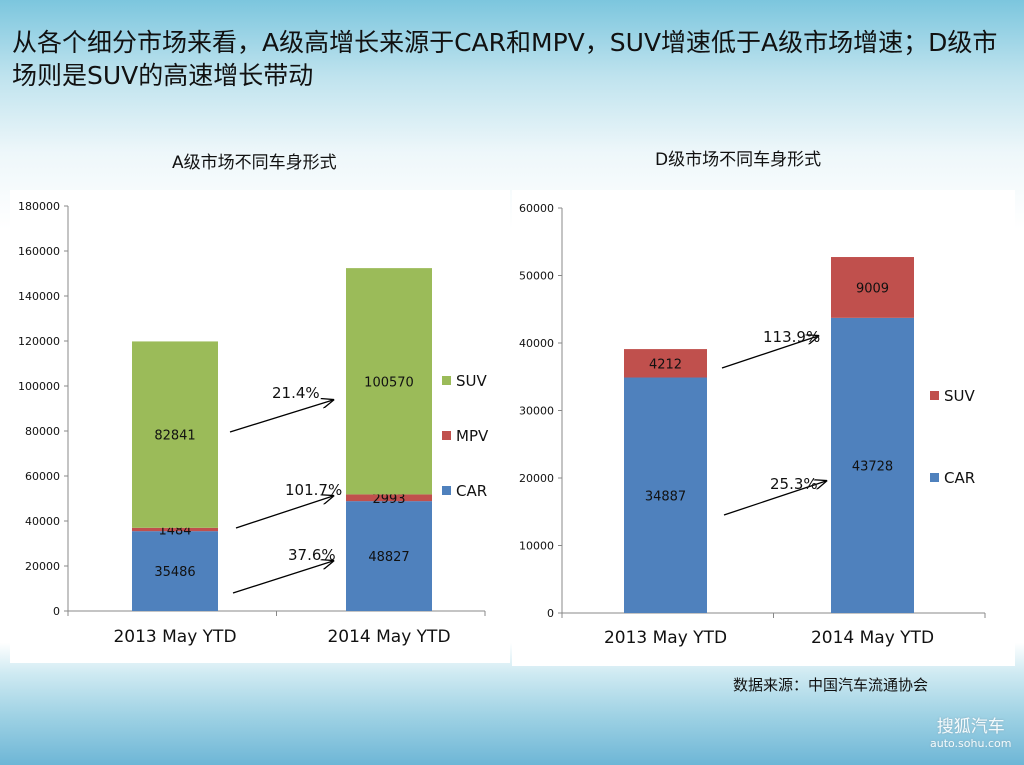 This screenshot has height=765, width=1024. I want to click on y-tick-label: 140000, so click(39, 296).